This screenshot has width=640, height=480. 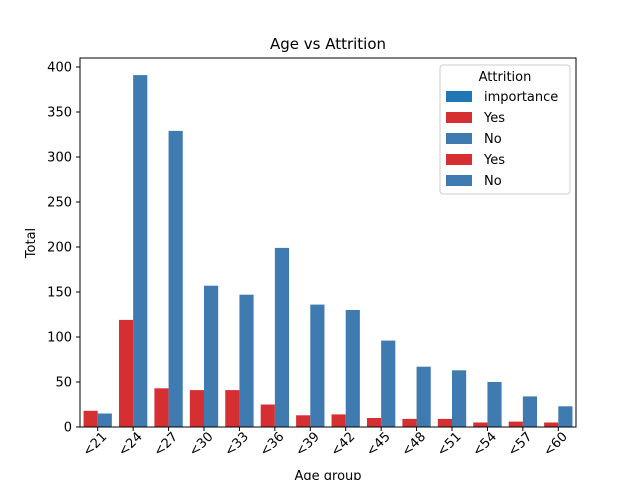 What do you see at coordinates (59, 158) in the screenshot?
I see `y-tick-label: 300` at bounding box center [59, 158].